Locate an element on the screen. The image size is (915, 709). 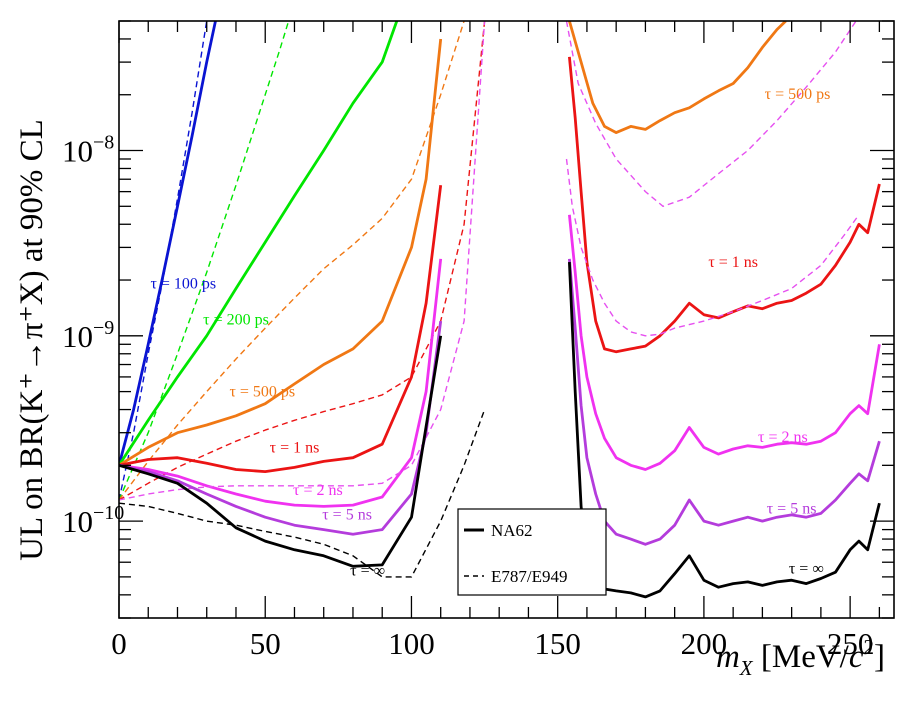
x-tick-label-3: 150 is located at coordinates (557, 643).